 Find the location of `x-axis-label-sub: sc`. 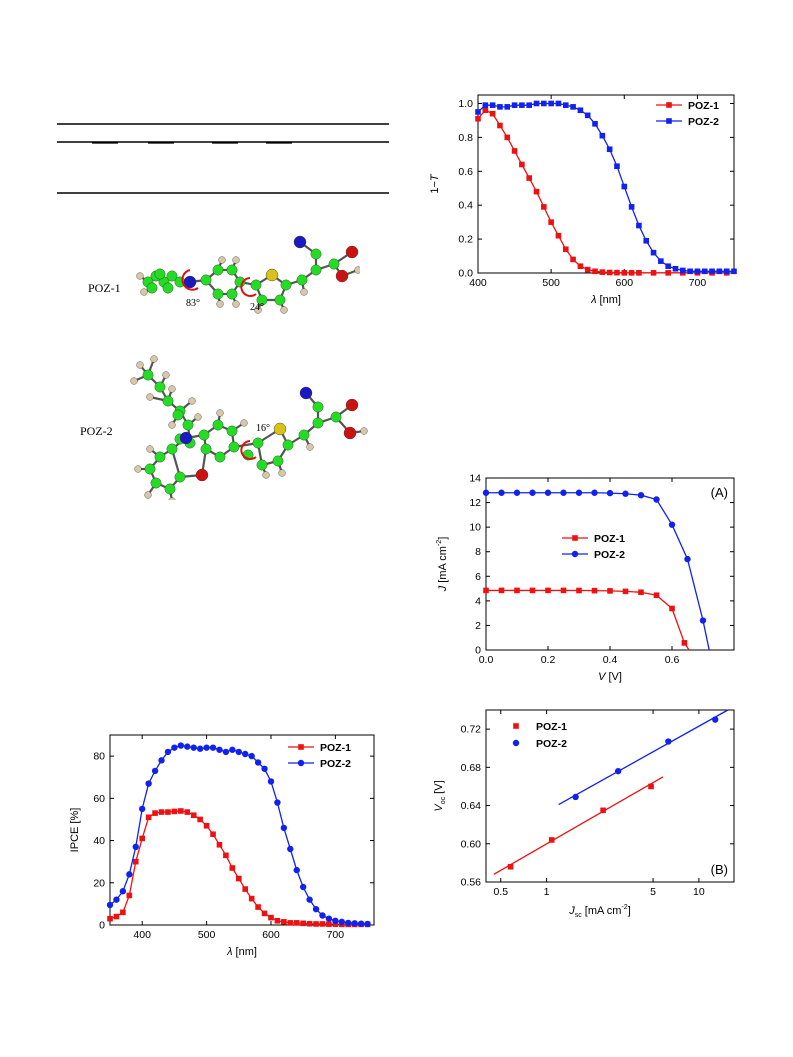

x-axis-label-sub: sc is located at coordinates (579, 915).